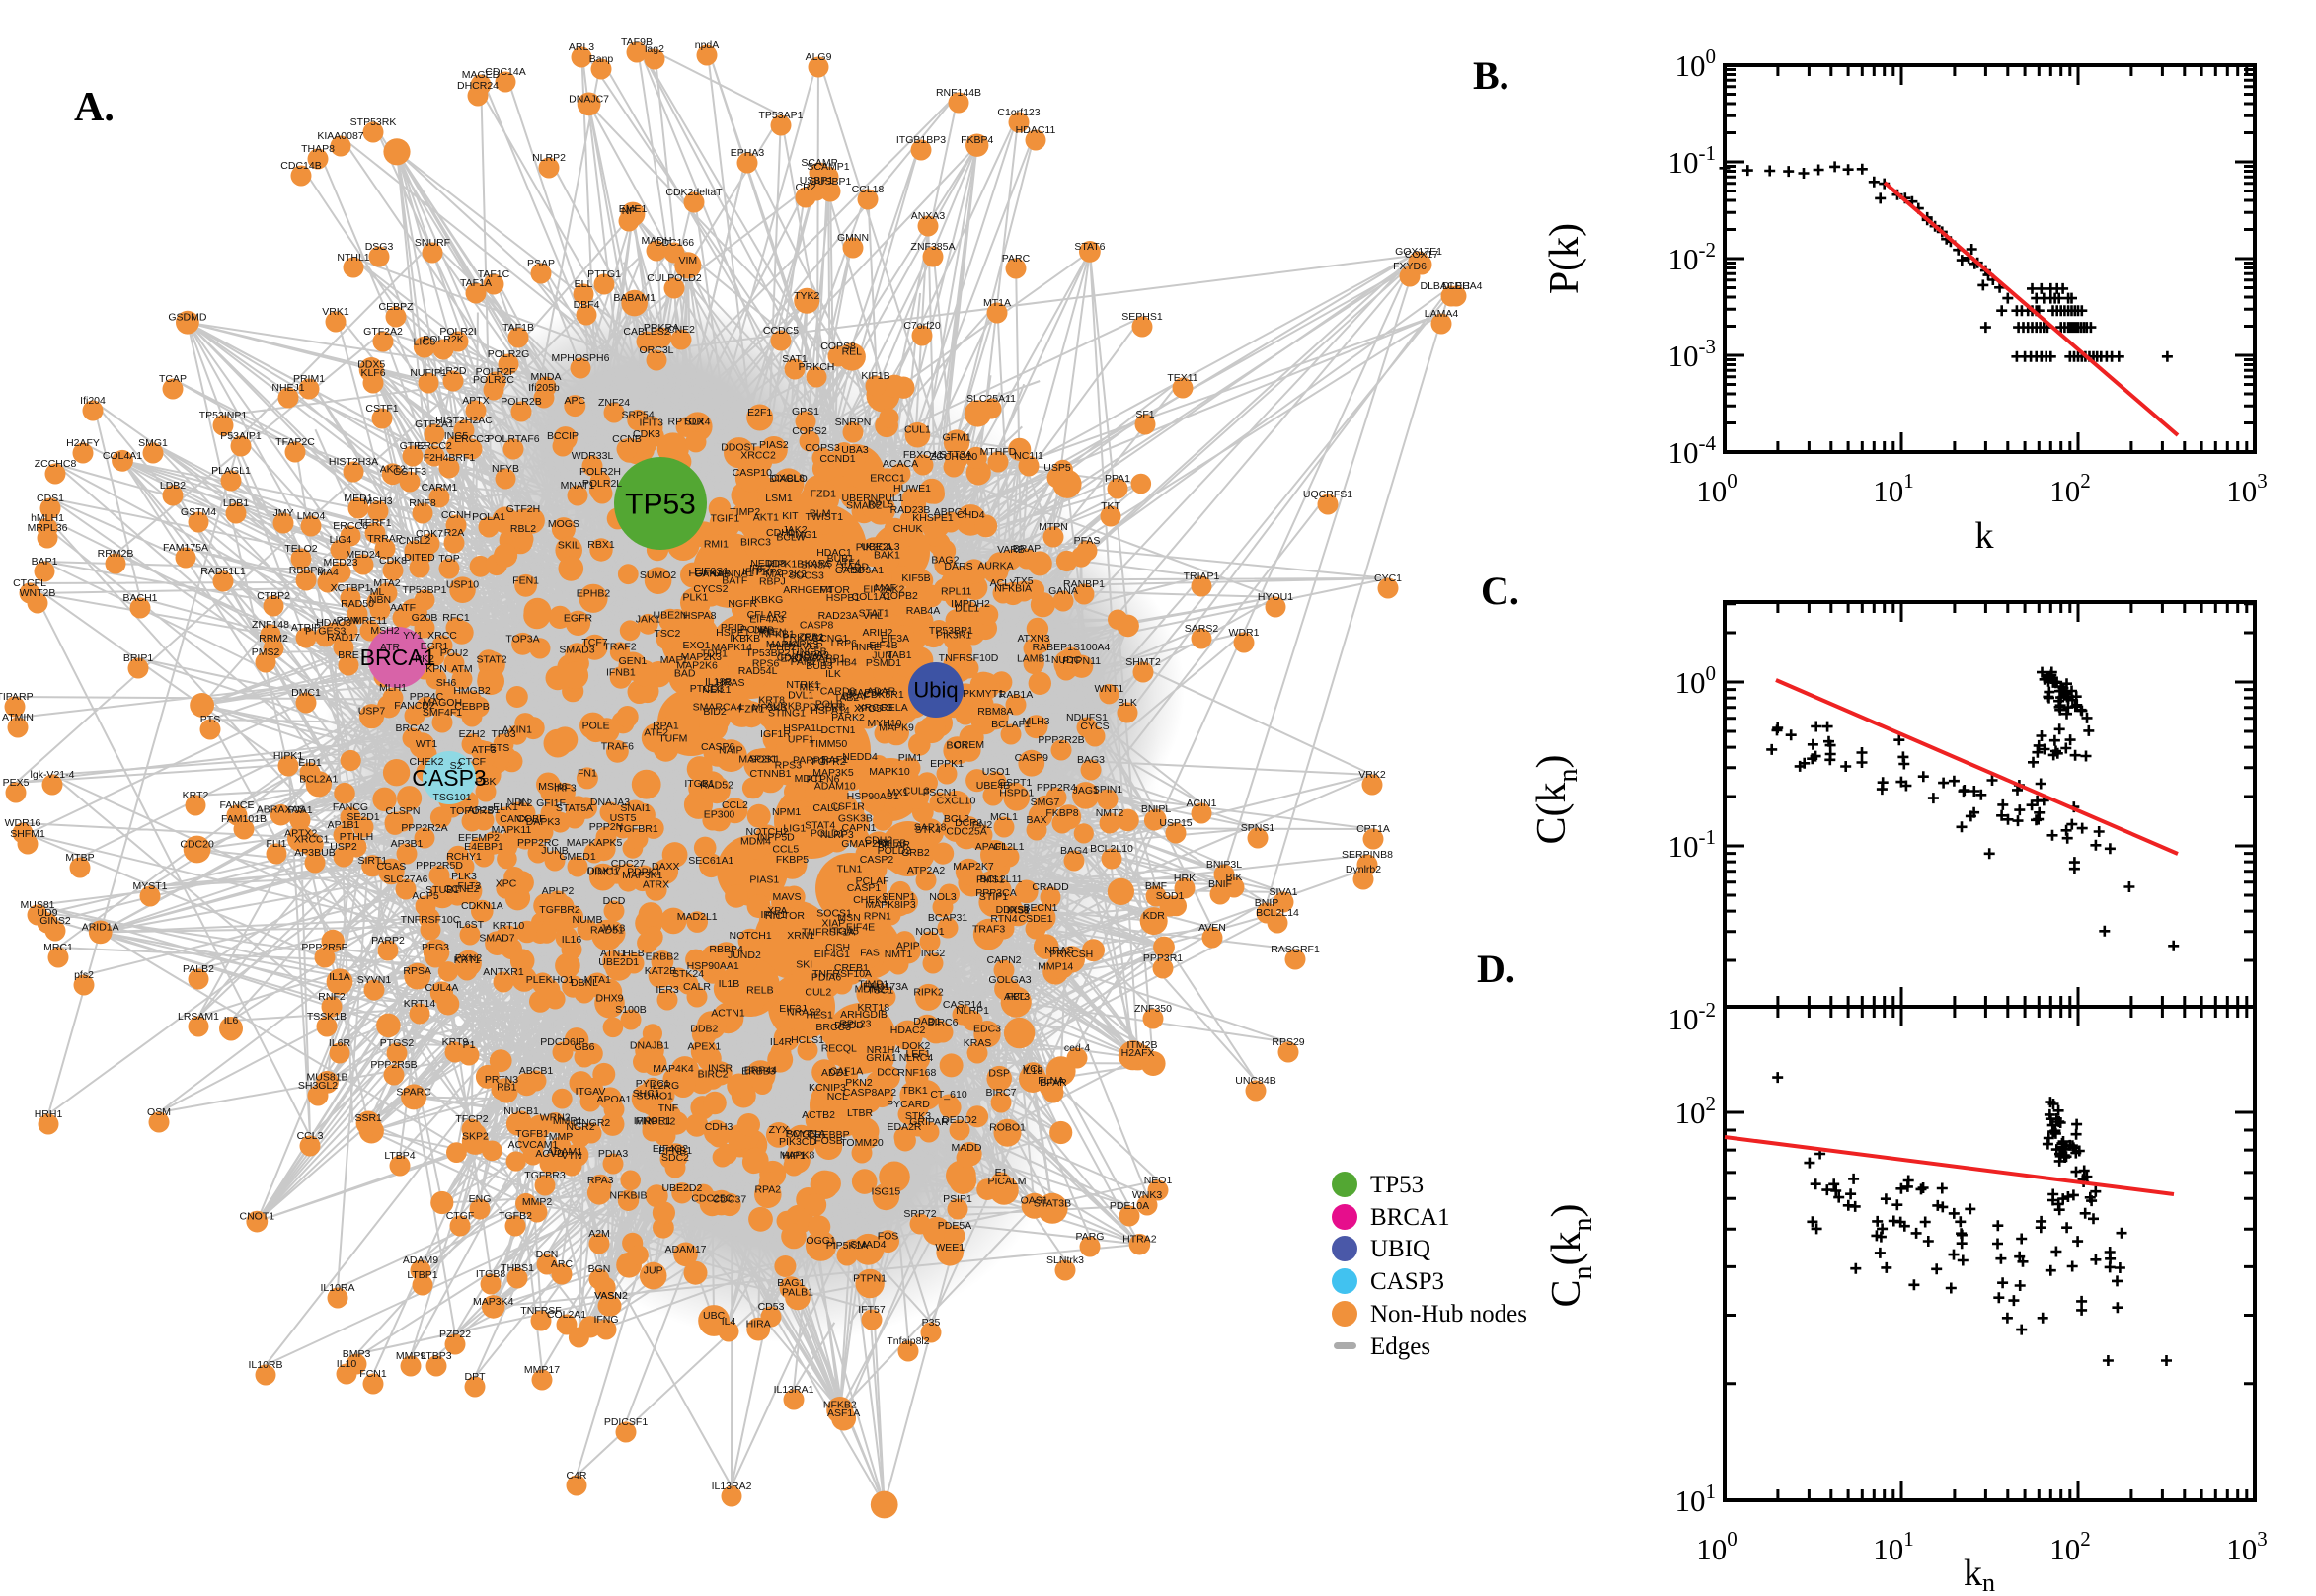 Image resolution: width=2316 pixels, height=1596 pixels. Describe the element at coordinates (923, 611) in the screenshot. I see `svg-text: RAB4A` at that location.